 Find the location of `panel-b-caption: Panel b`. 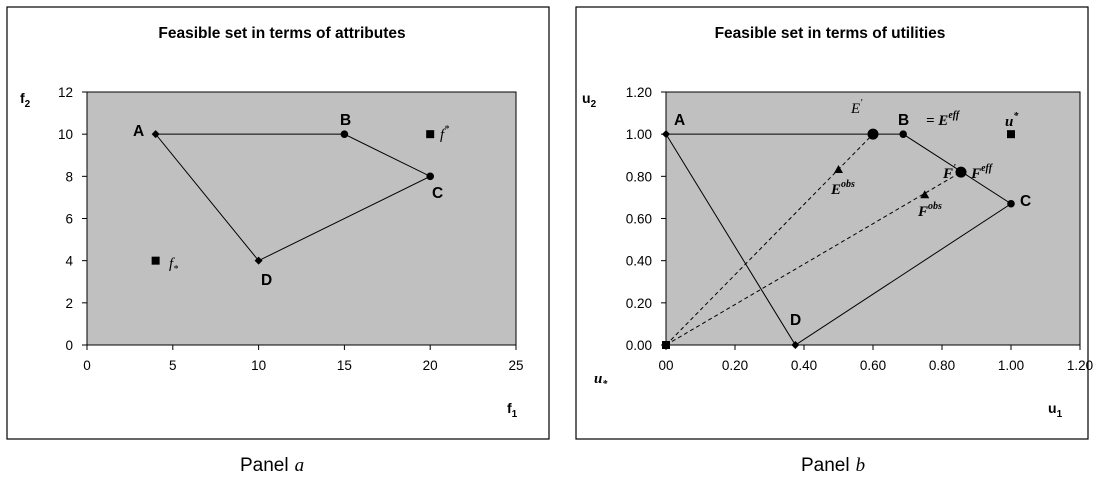

panel-b-caption: Panel b is located at coordinates (833, 465).